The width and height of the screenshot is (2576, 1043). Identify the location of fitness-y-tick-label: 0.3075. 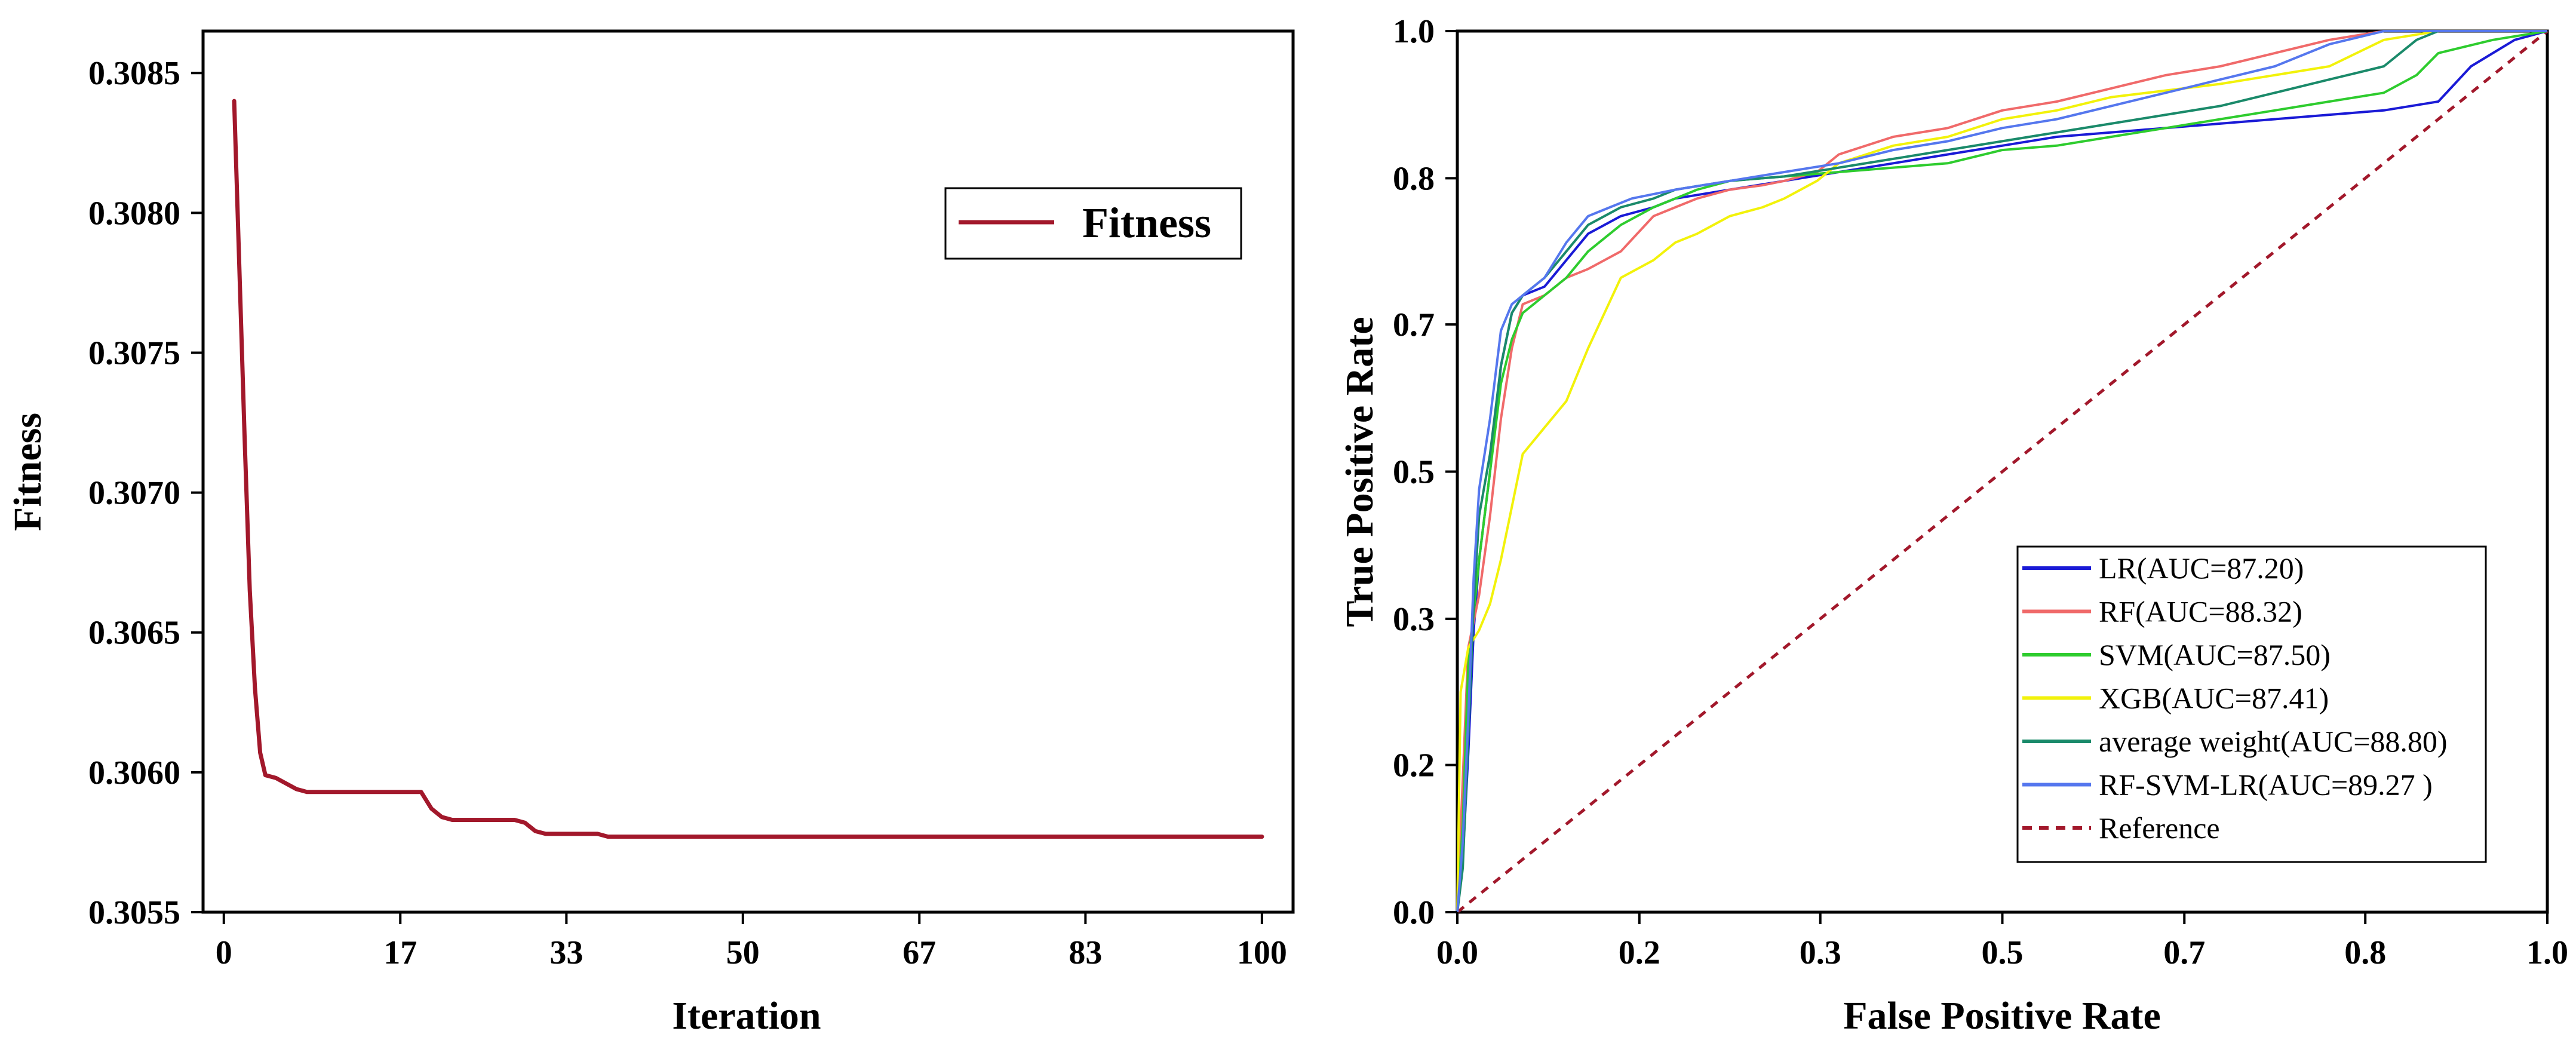
(134, 353).